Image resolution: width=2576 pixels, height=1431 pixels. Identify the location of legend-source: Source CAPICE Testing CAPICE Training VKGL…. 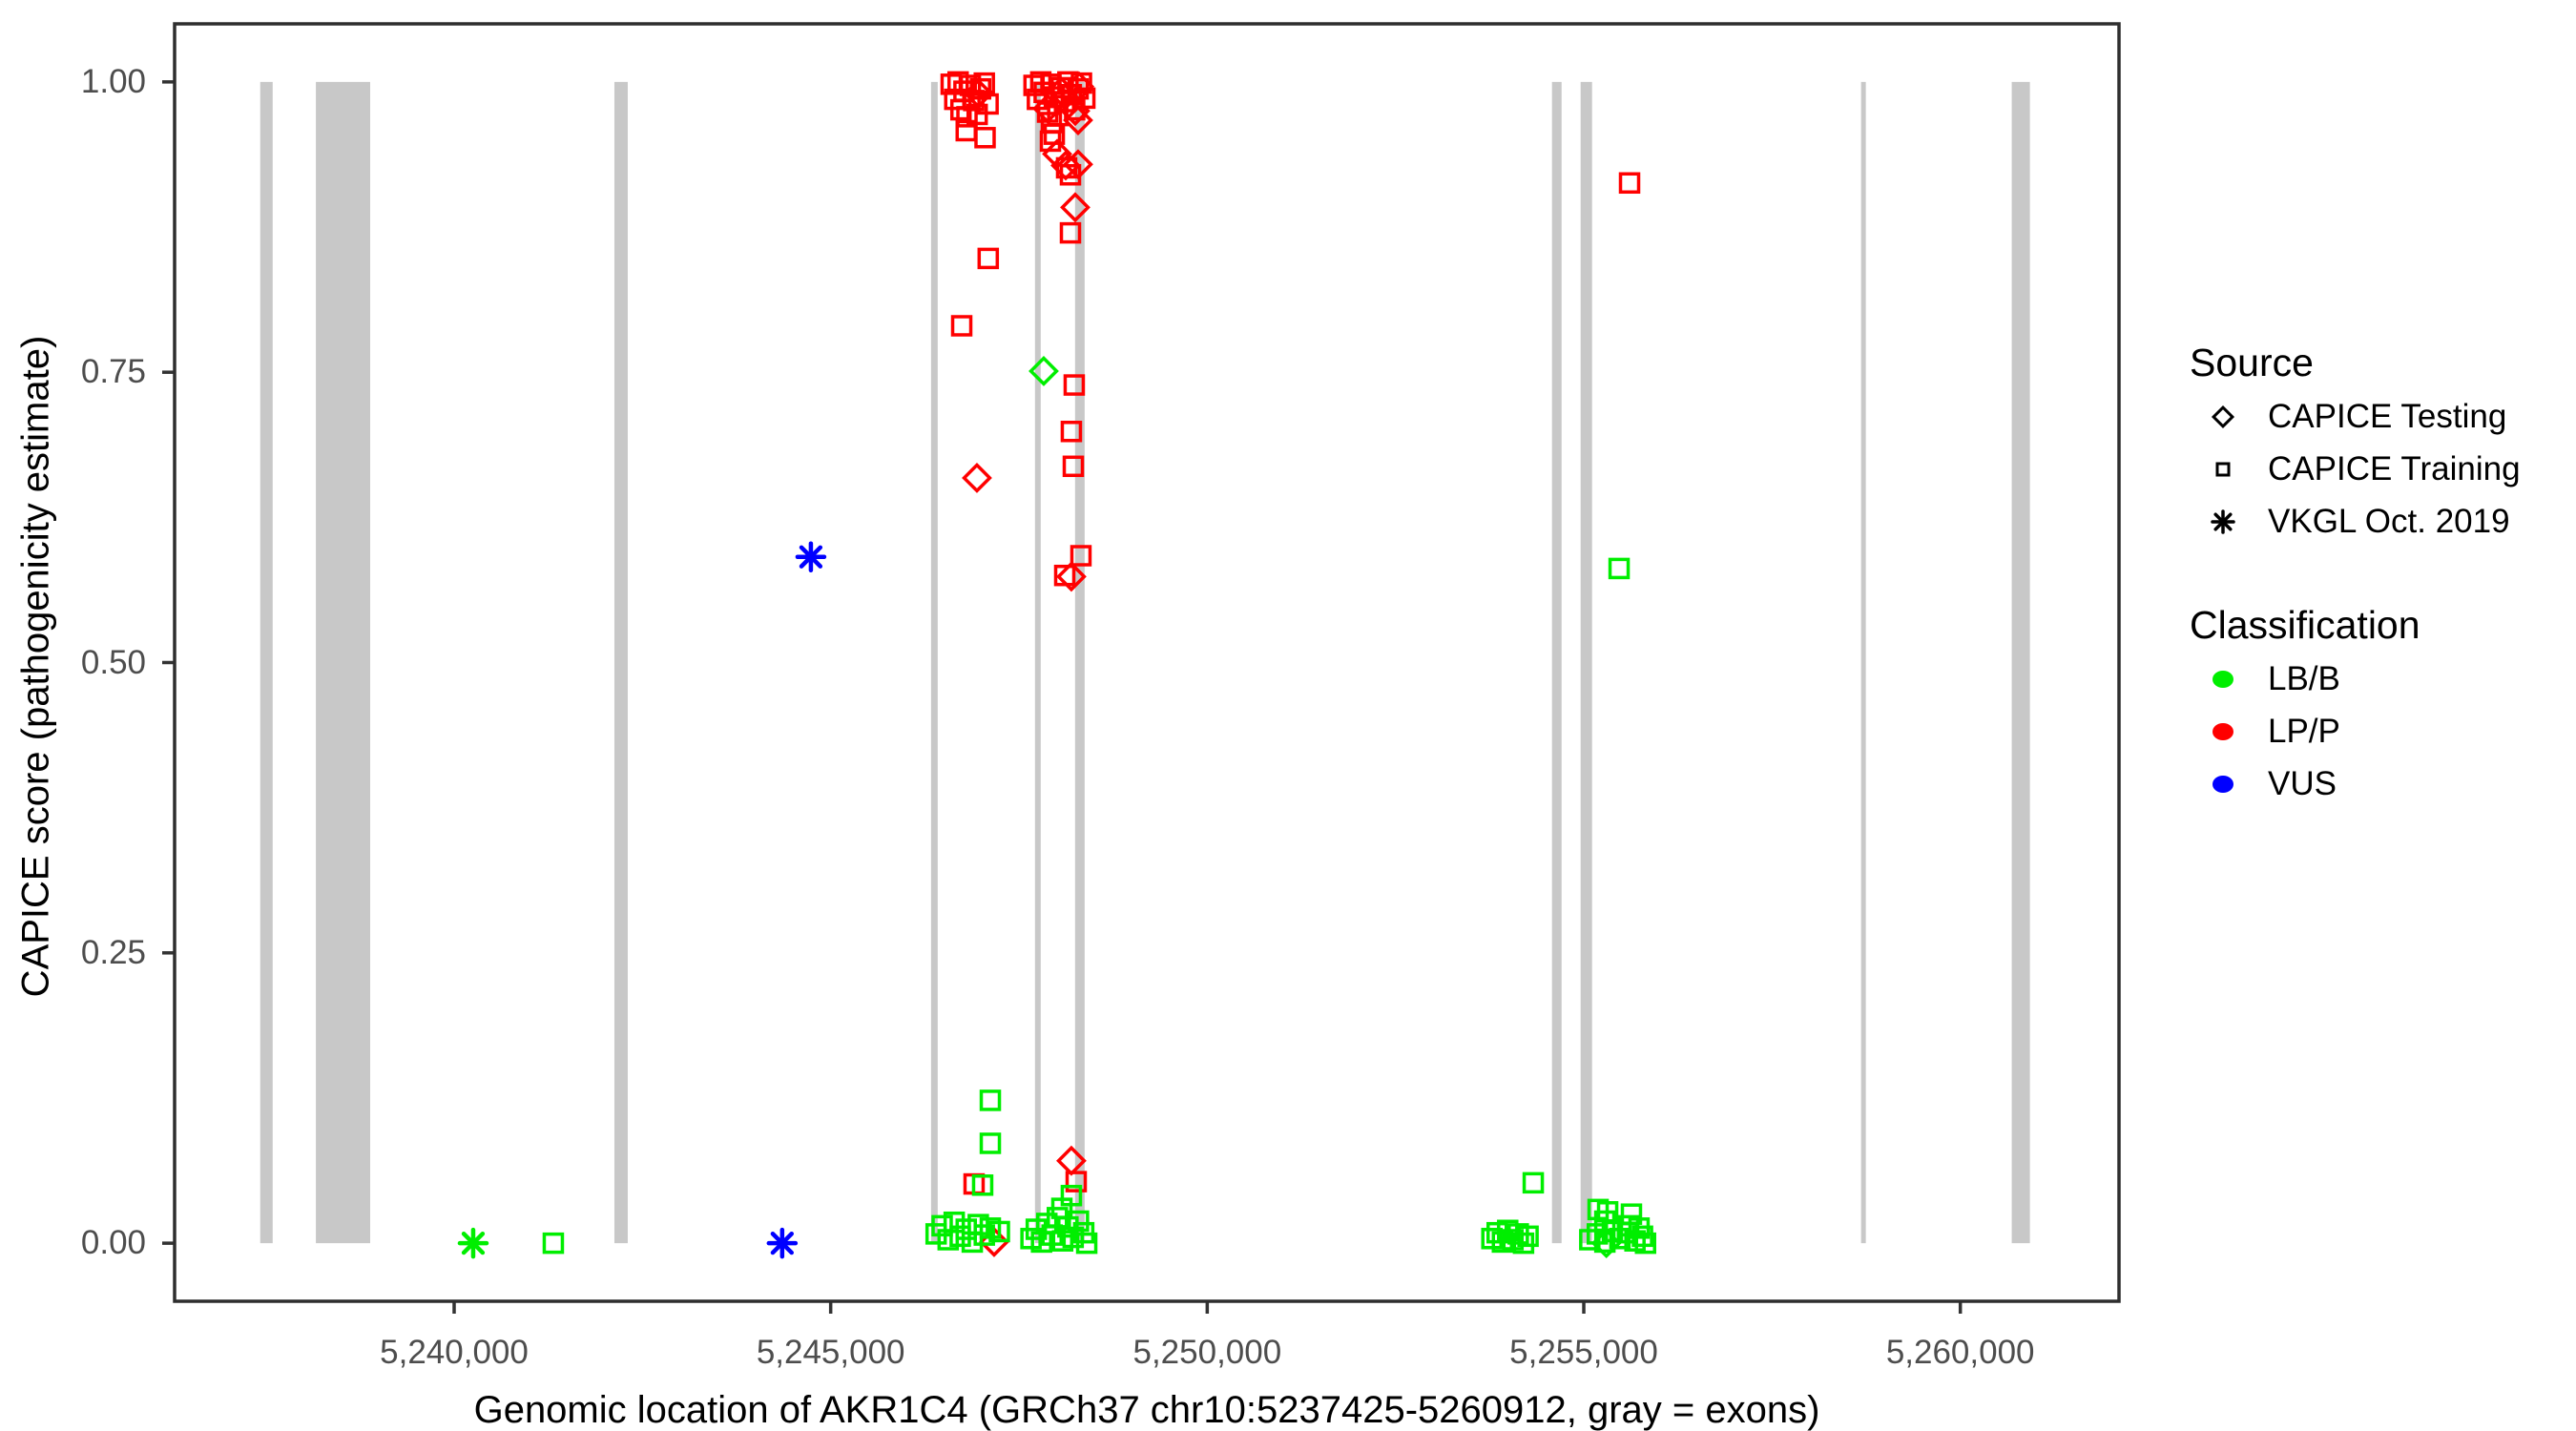
(2380, 443).